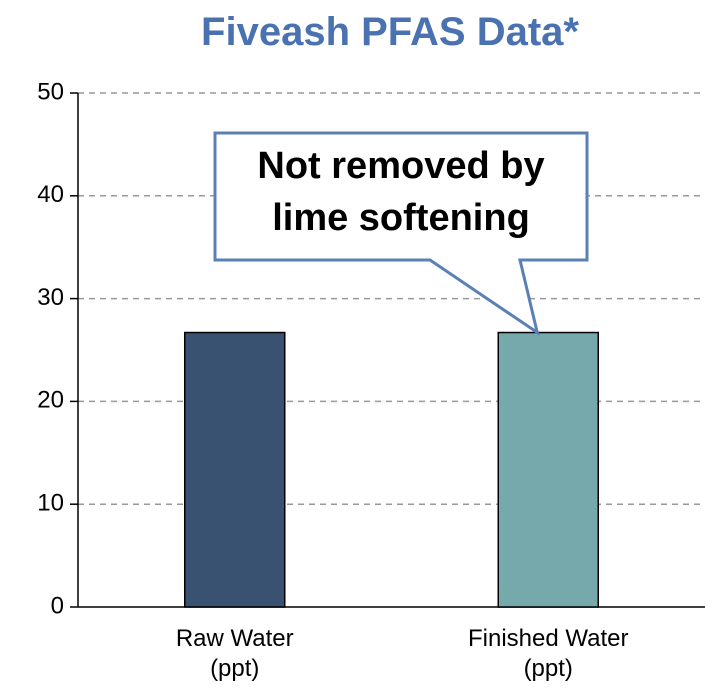 The height and width of the screenshot is (691, 705). What do you see at coordinates (50, 297) in the screenshot?
I see `y-tick-label: 30` at bounding box center [50, 297].